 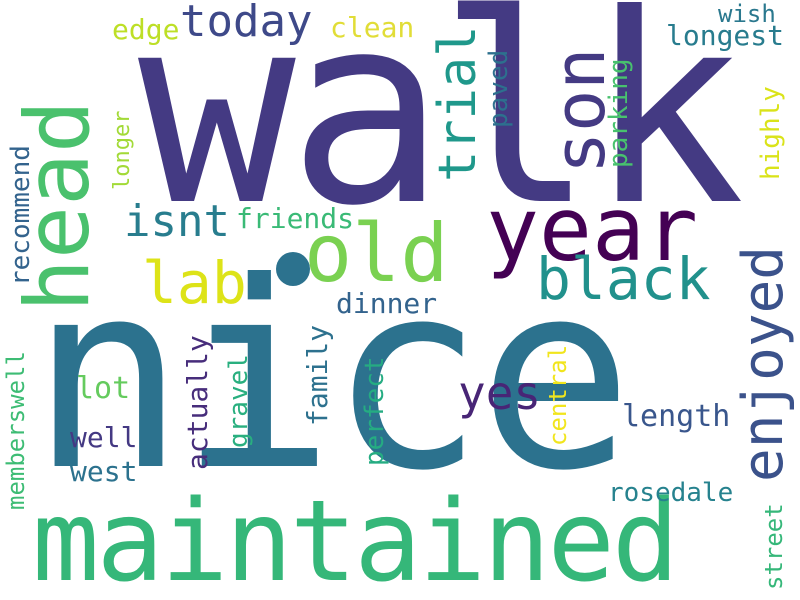 What do you see at coordinates (499, 88) in the screenshot?
I see `word-paved: paved` at bounding box center [499, 88].